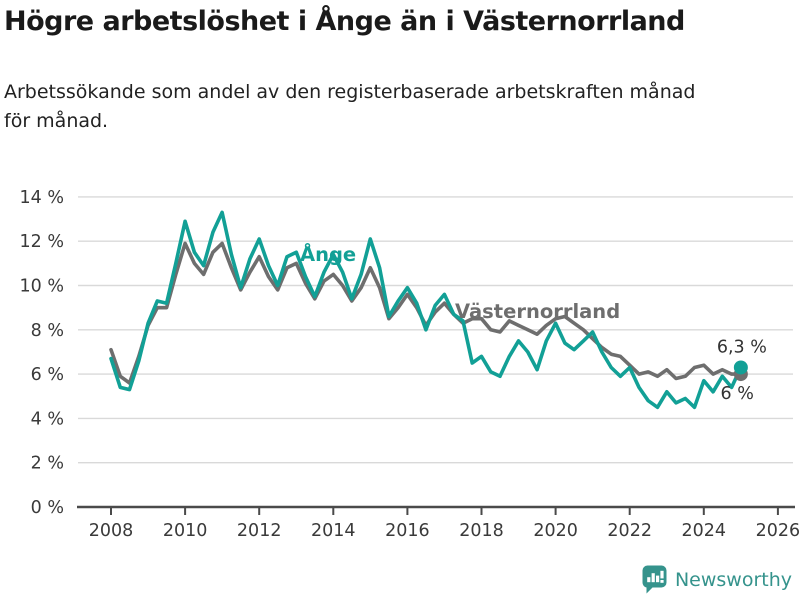 This screenshot has height=600, width=800. Describe the element at coordinates (42, 242) in the screenshot. I see `y-tick-label-12: 12 %` at that location.